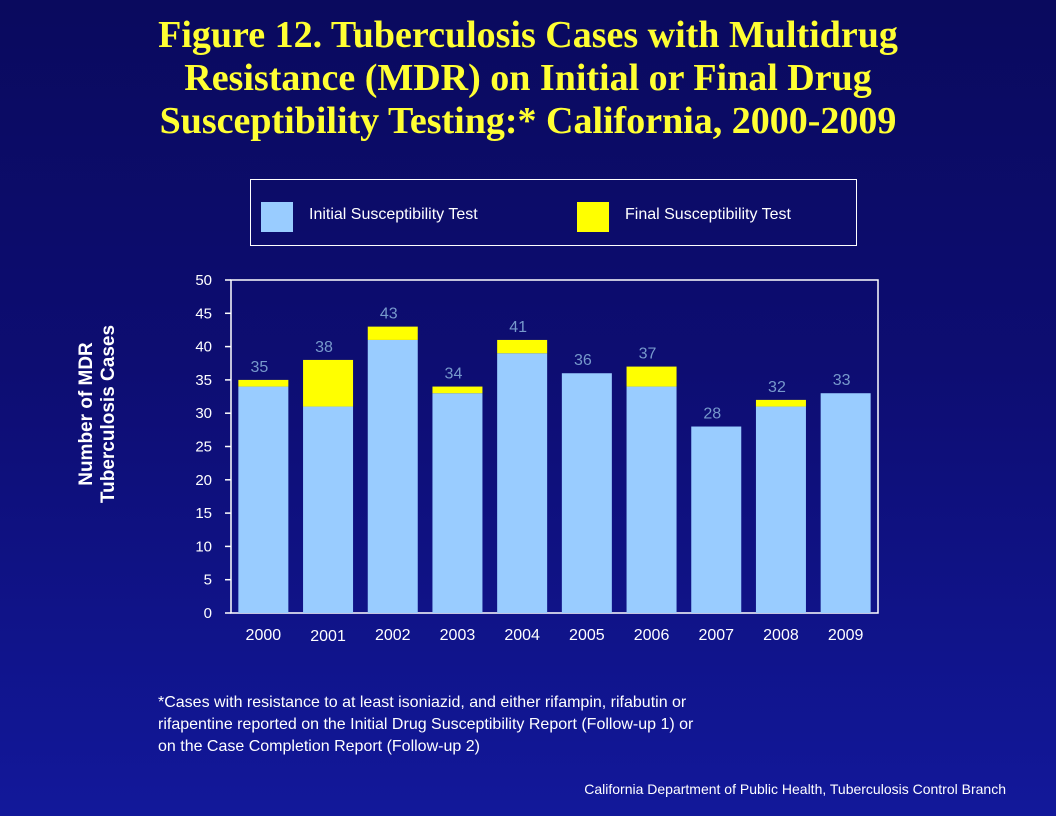 The image size is (1056, 816). What do you see at coordinates (389, 314) in the screenshot?
I see `bar-total-label: 43` at bounding box center [389, 314].